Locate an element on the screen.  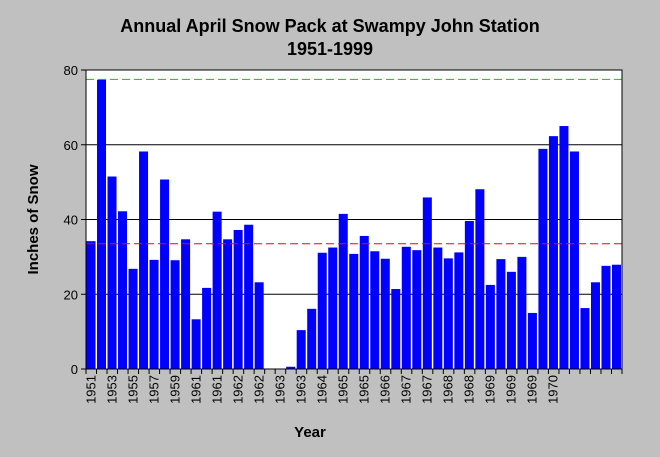
y-tick-label: 60 is located at coordinates (71, 145).